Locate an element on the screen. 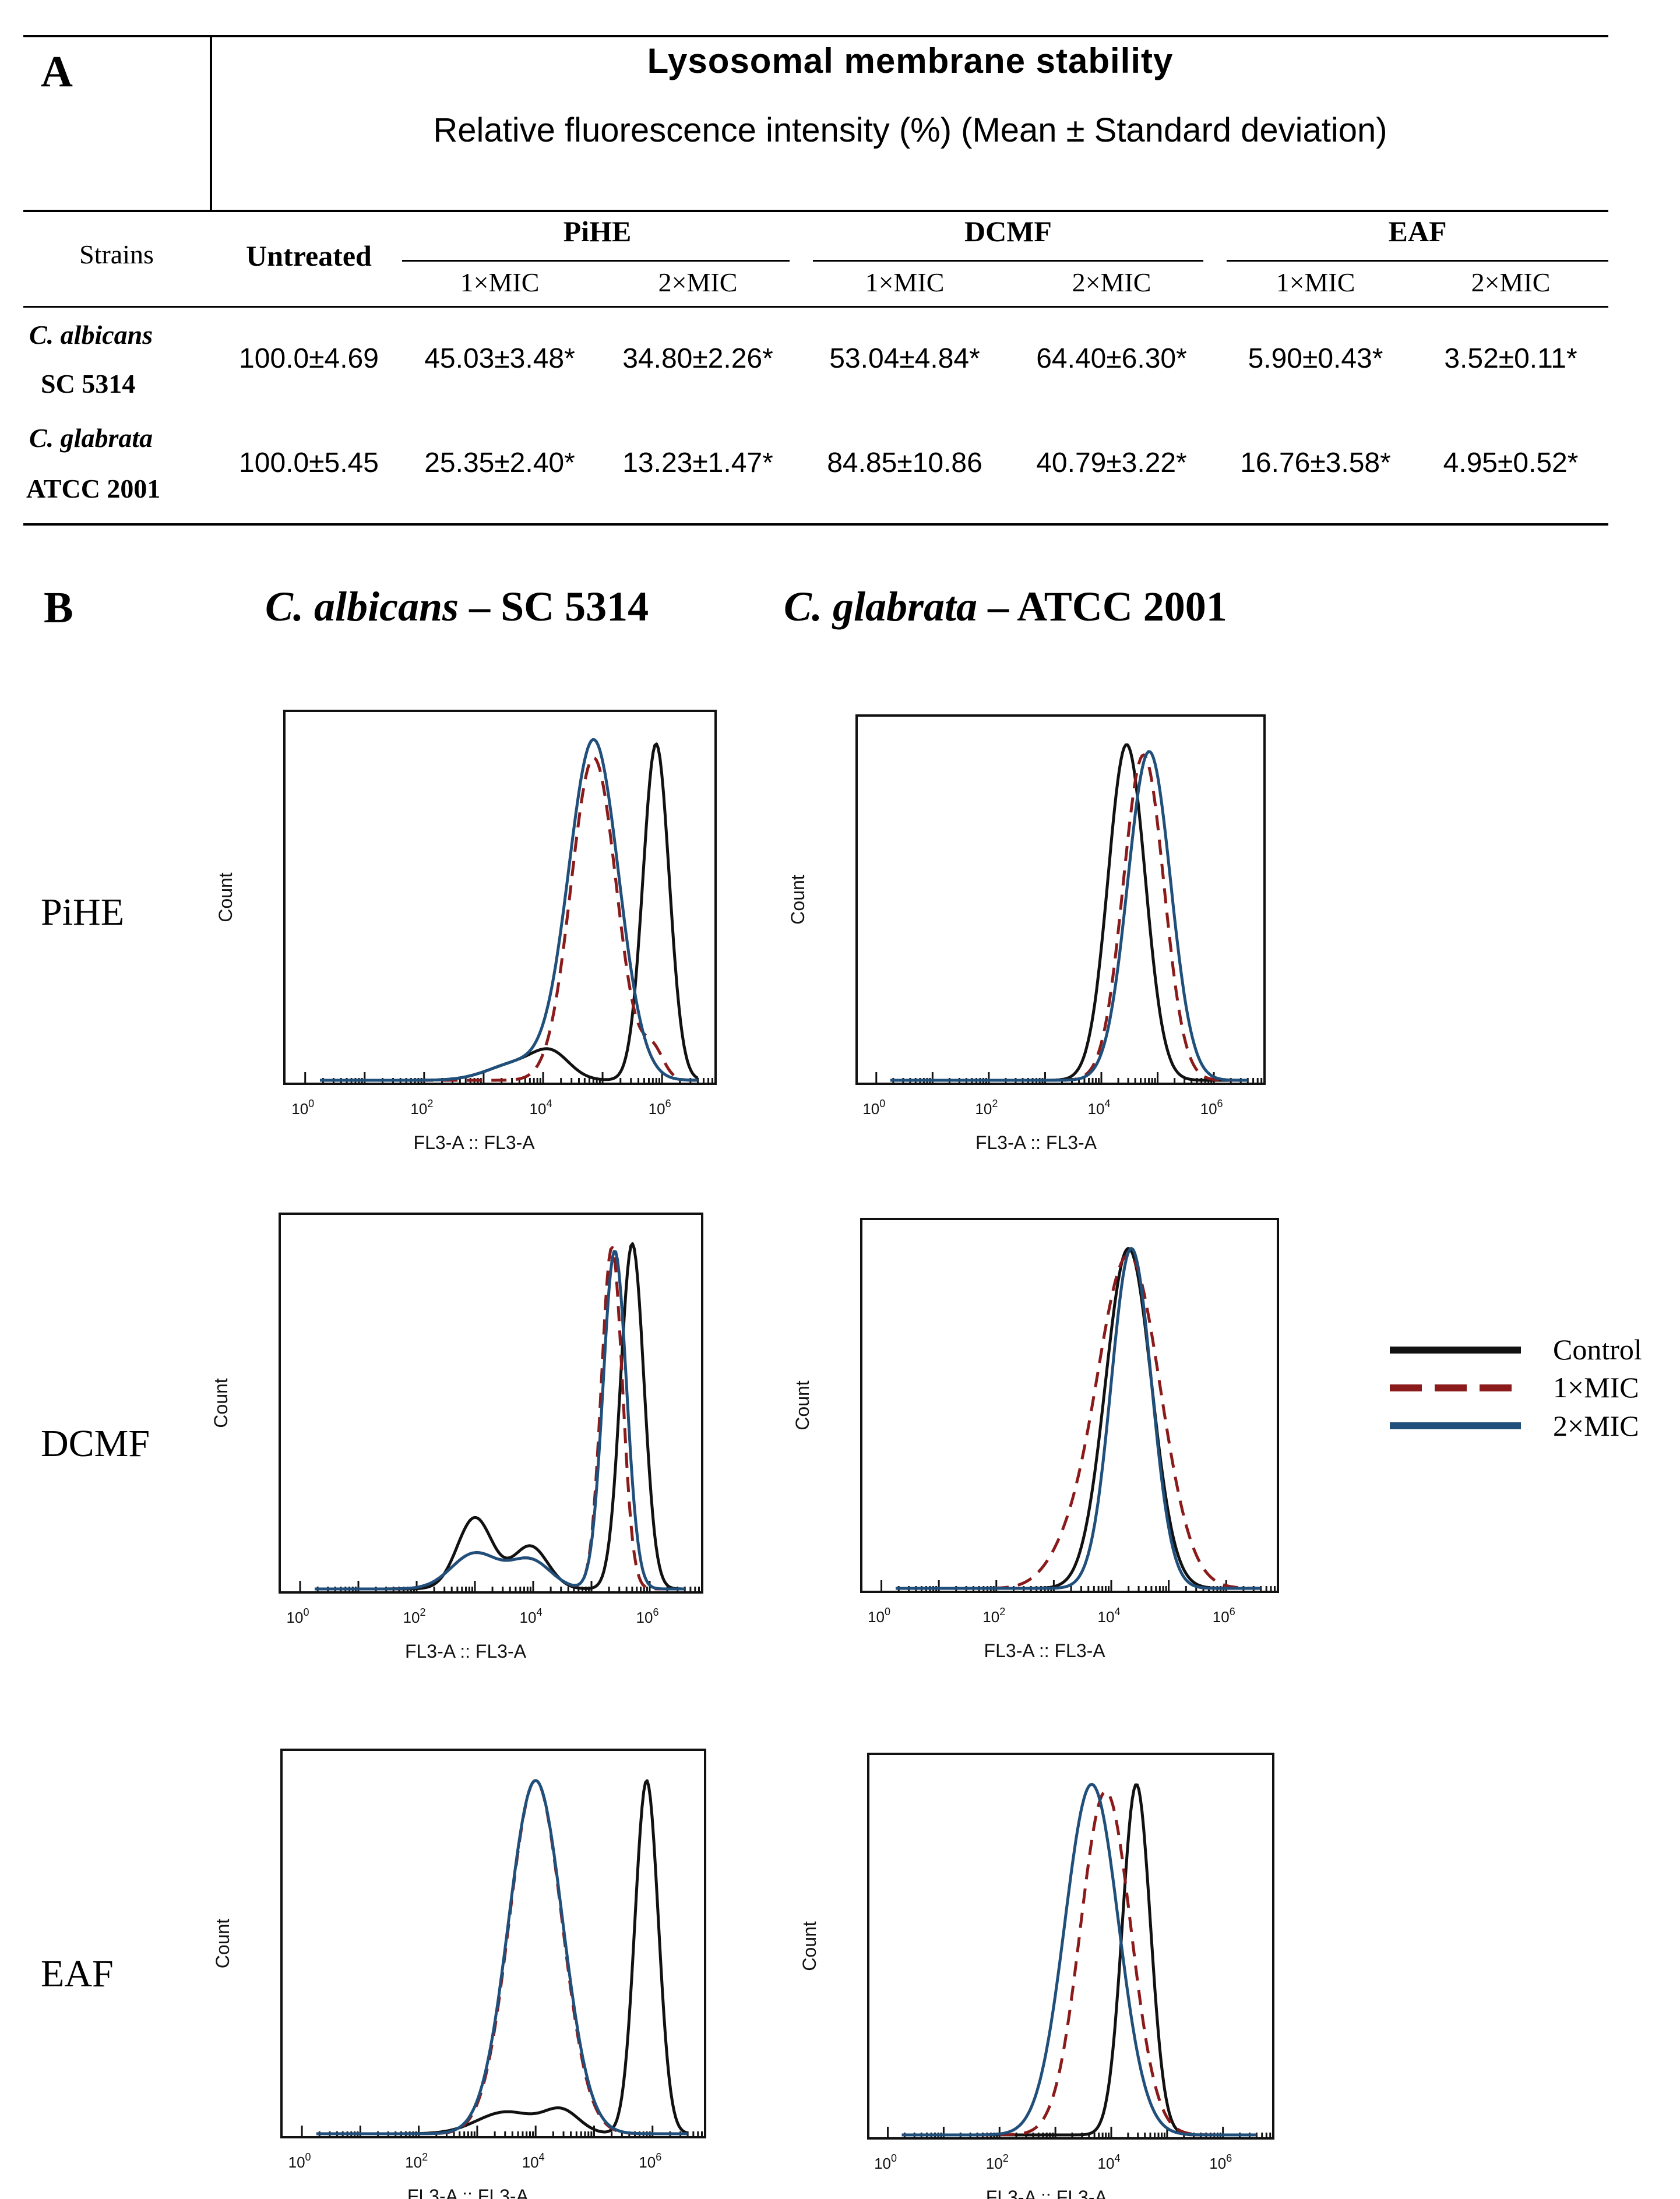 Image resolution: width=1680 pixels, height=2199 pixels. row-label-eaf: EAF is located at coordinates (77, 1974).